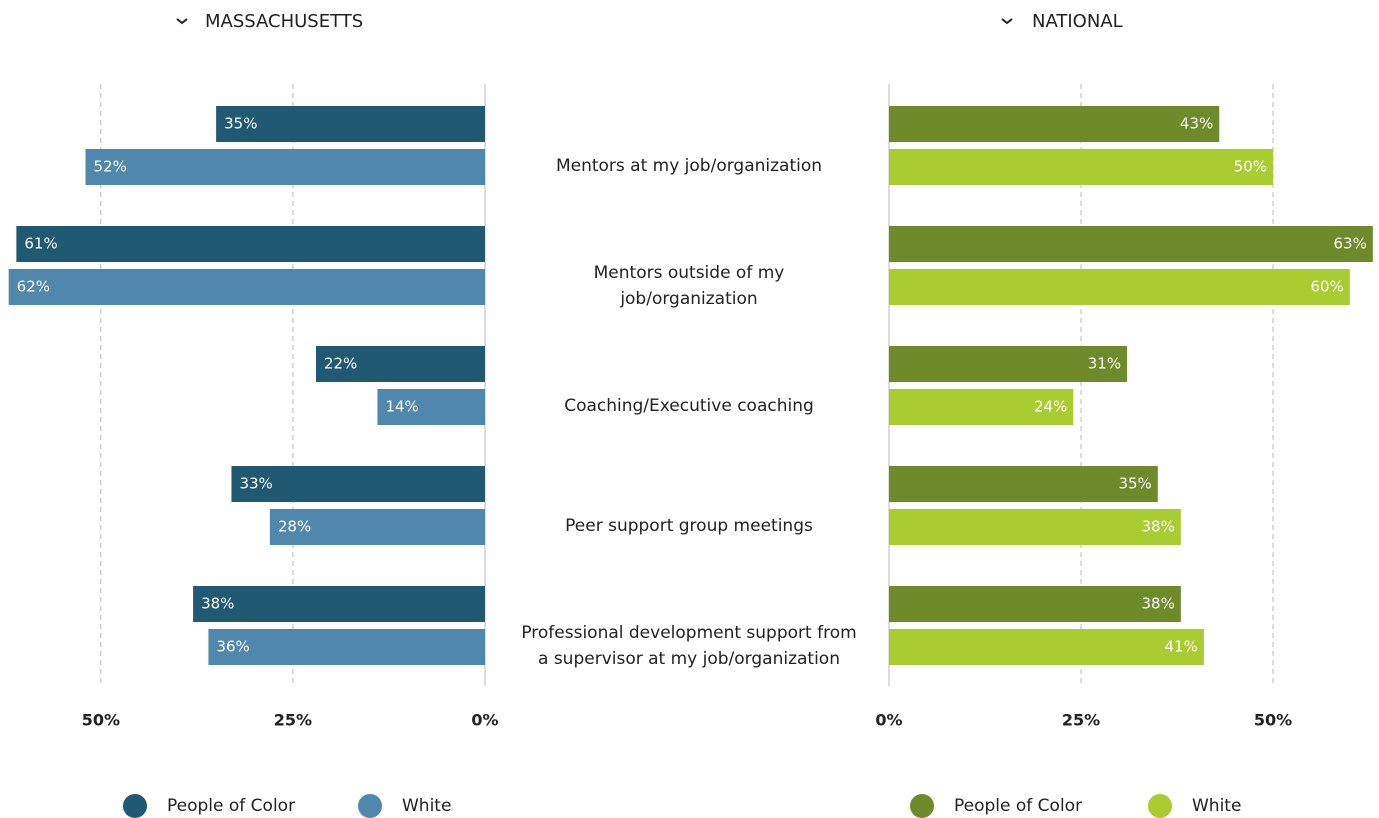 This screenshot has height=818, width=1379. What do you see at coordinates (1077, 21) in the screenshot?
I see `chart-title: NATIONAL` at bounding box center [1077, 21].